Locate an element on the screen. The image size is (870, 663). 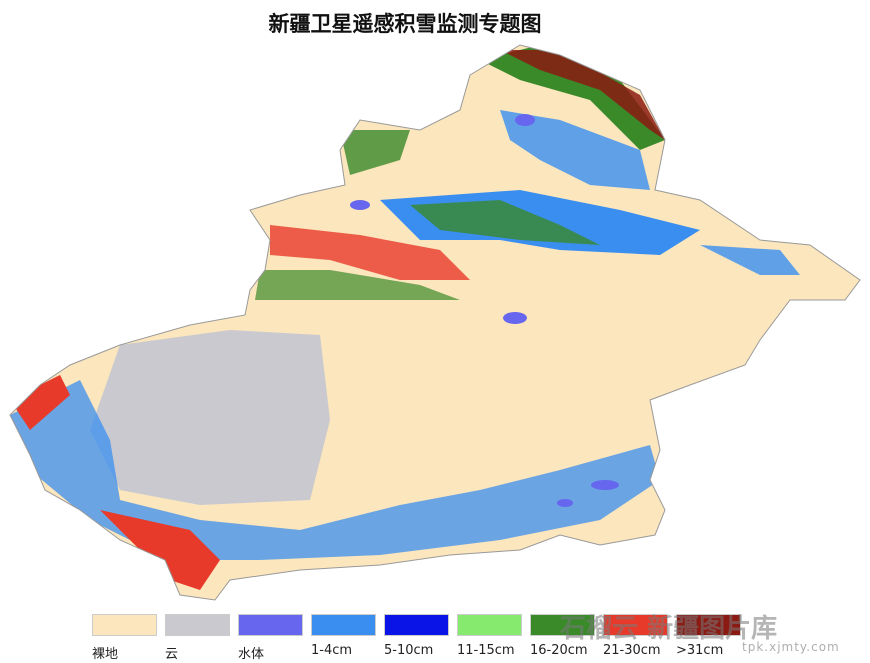
snow-16-20cm-altai is located at coordinates (572, 97).